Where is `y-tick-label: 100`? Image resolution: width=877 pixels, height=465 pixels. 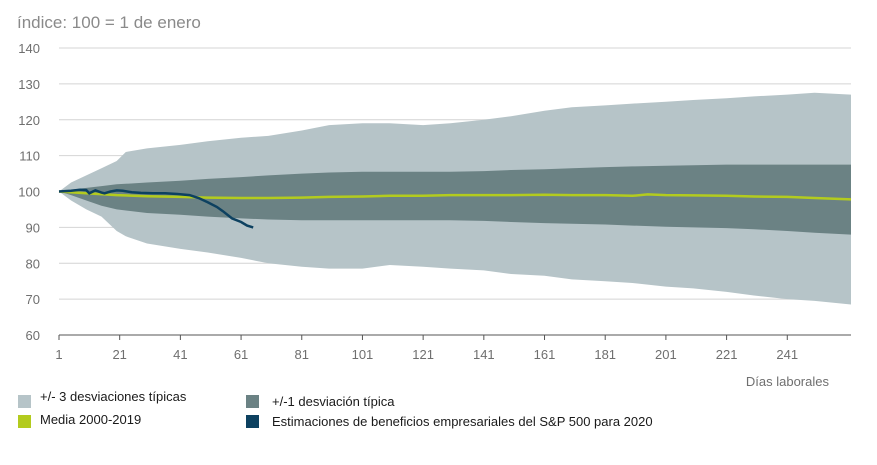
y-tick-label: 100 is located at coordinates (29, 192).